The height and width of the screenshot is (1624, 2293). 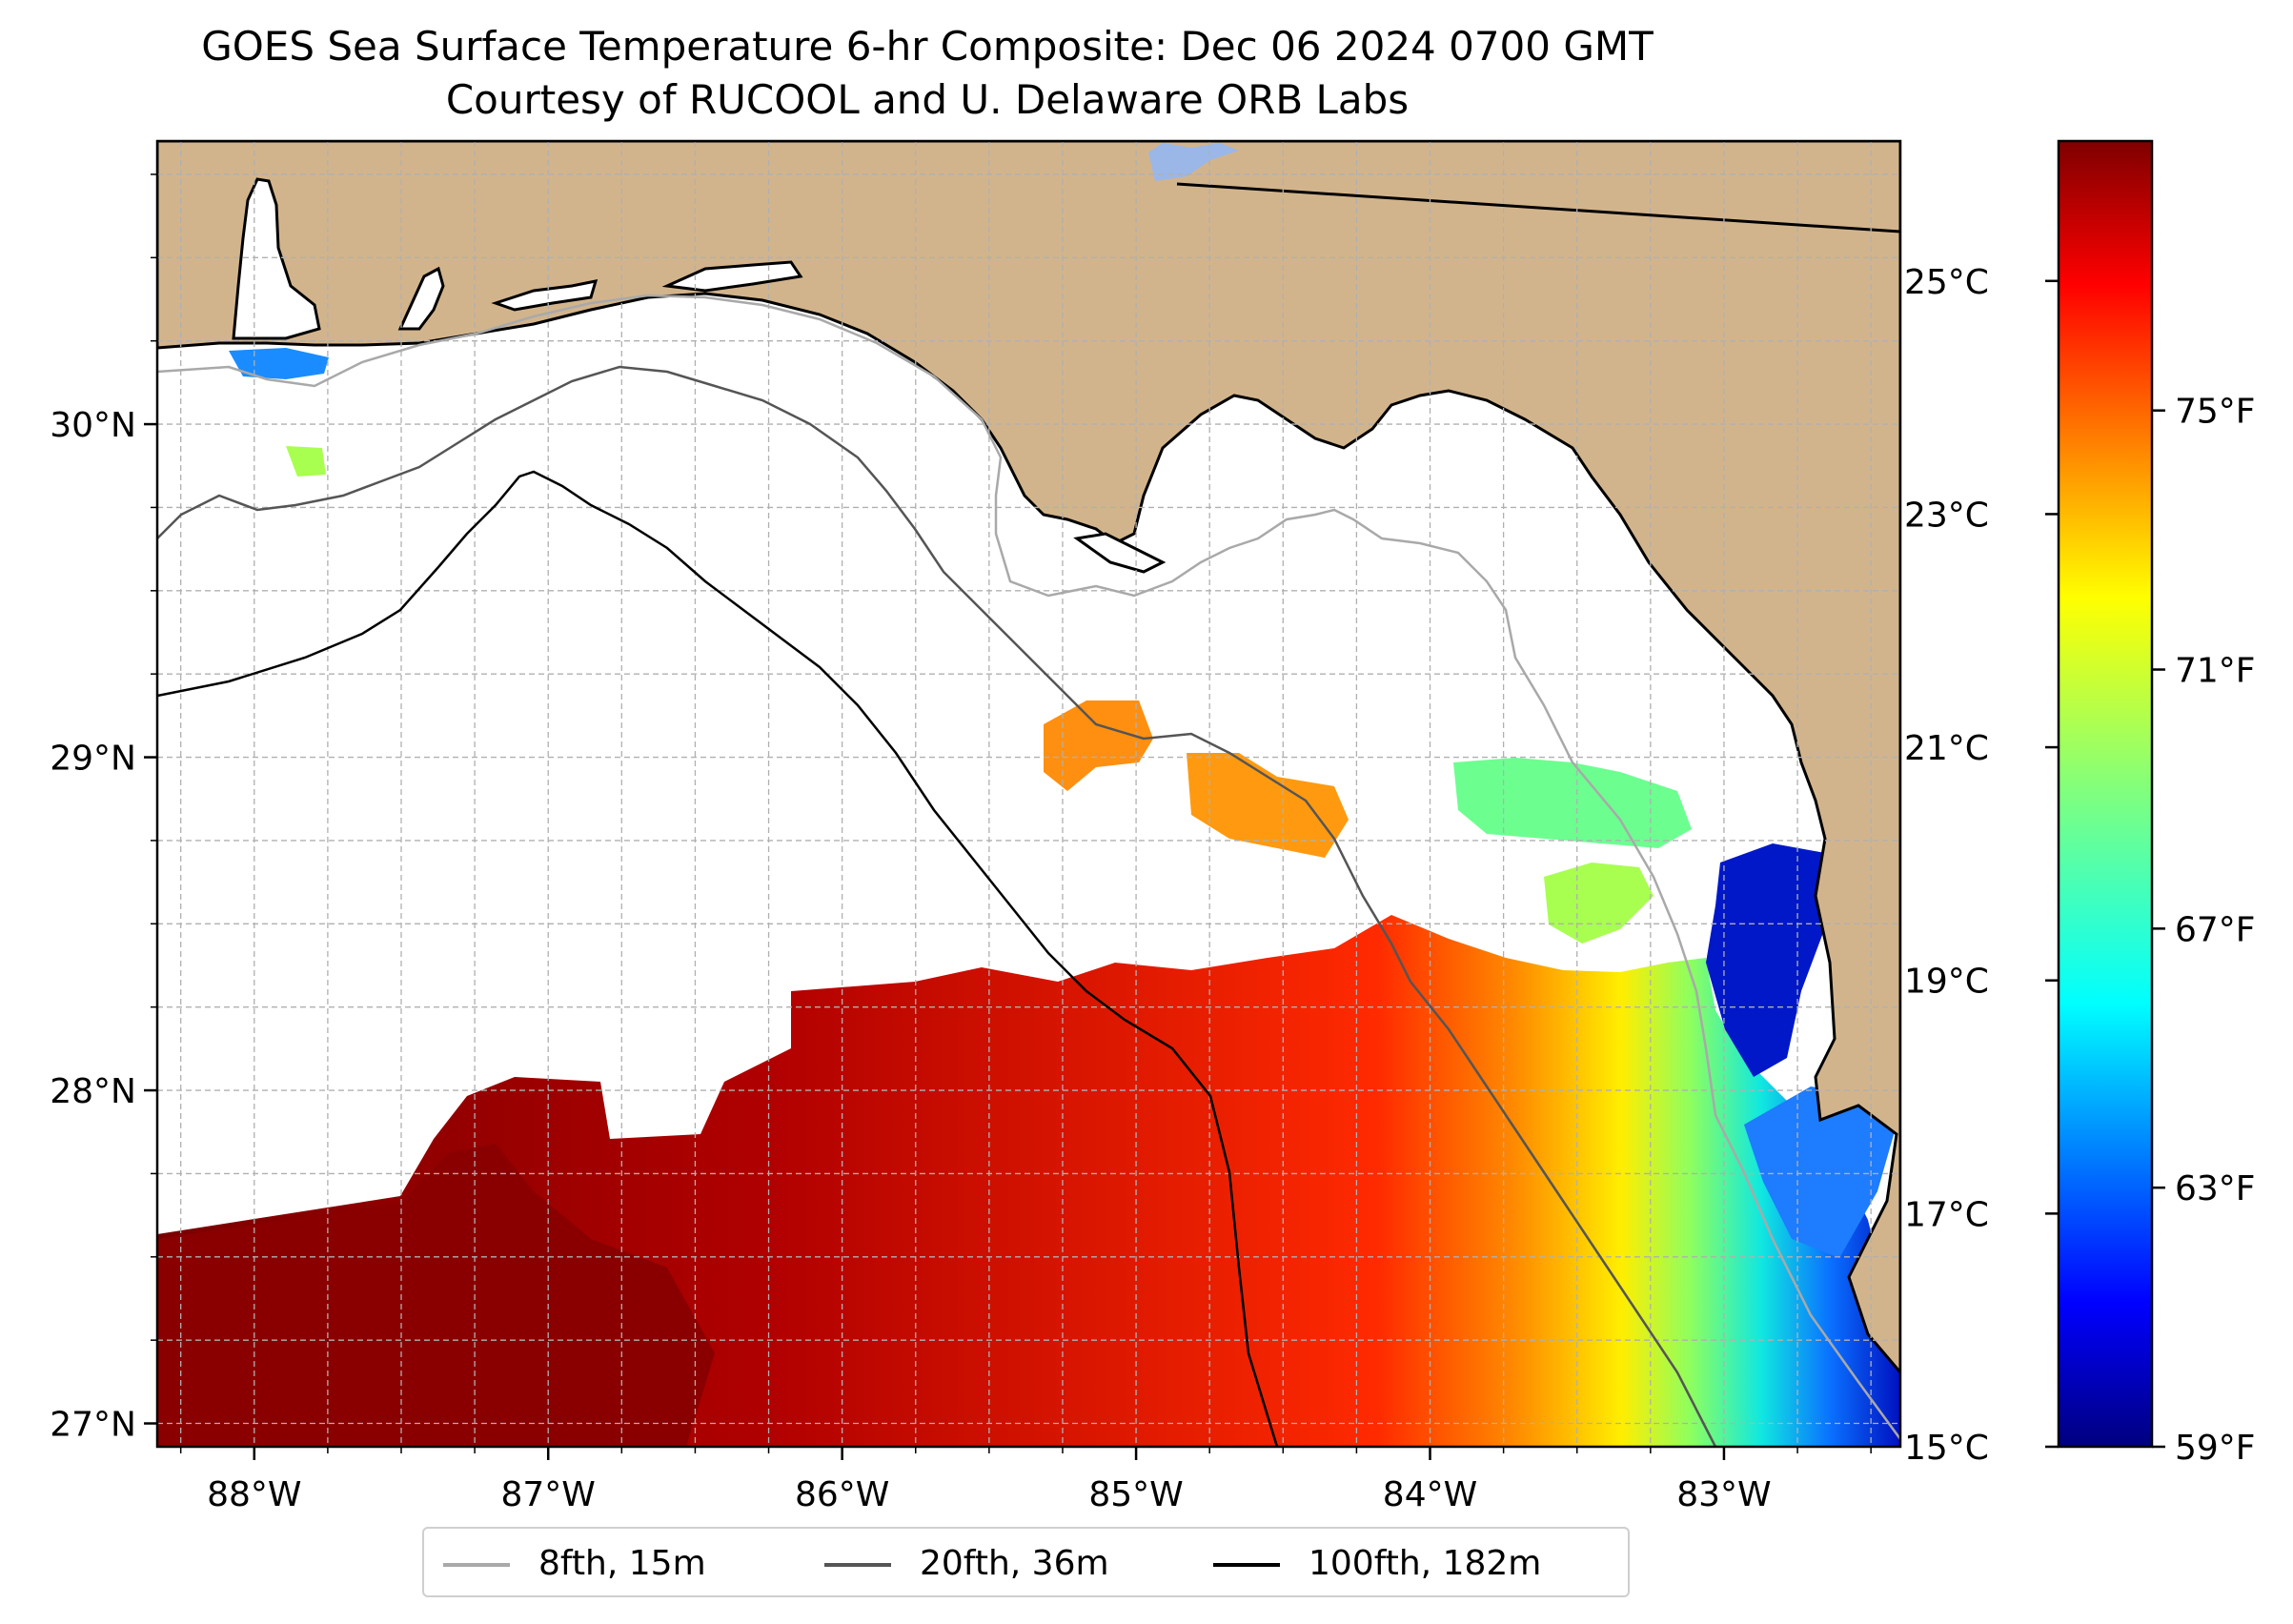 What do you see at coordinates (858, 1565) in the screenshot?
I see `legend-swatch-20fth` at bounding box center [858, 1565].